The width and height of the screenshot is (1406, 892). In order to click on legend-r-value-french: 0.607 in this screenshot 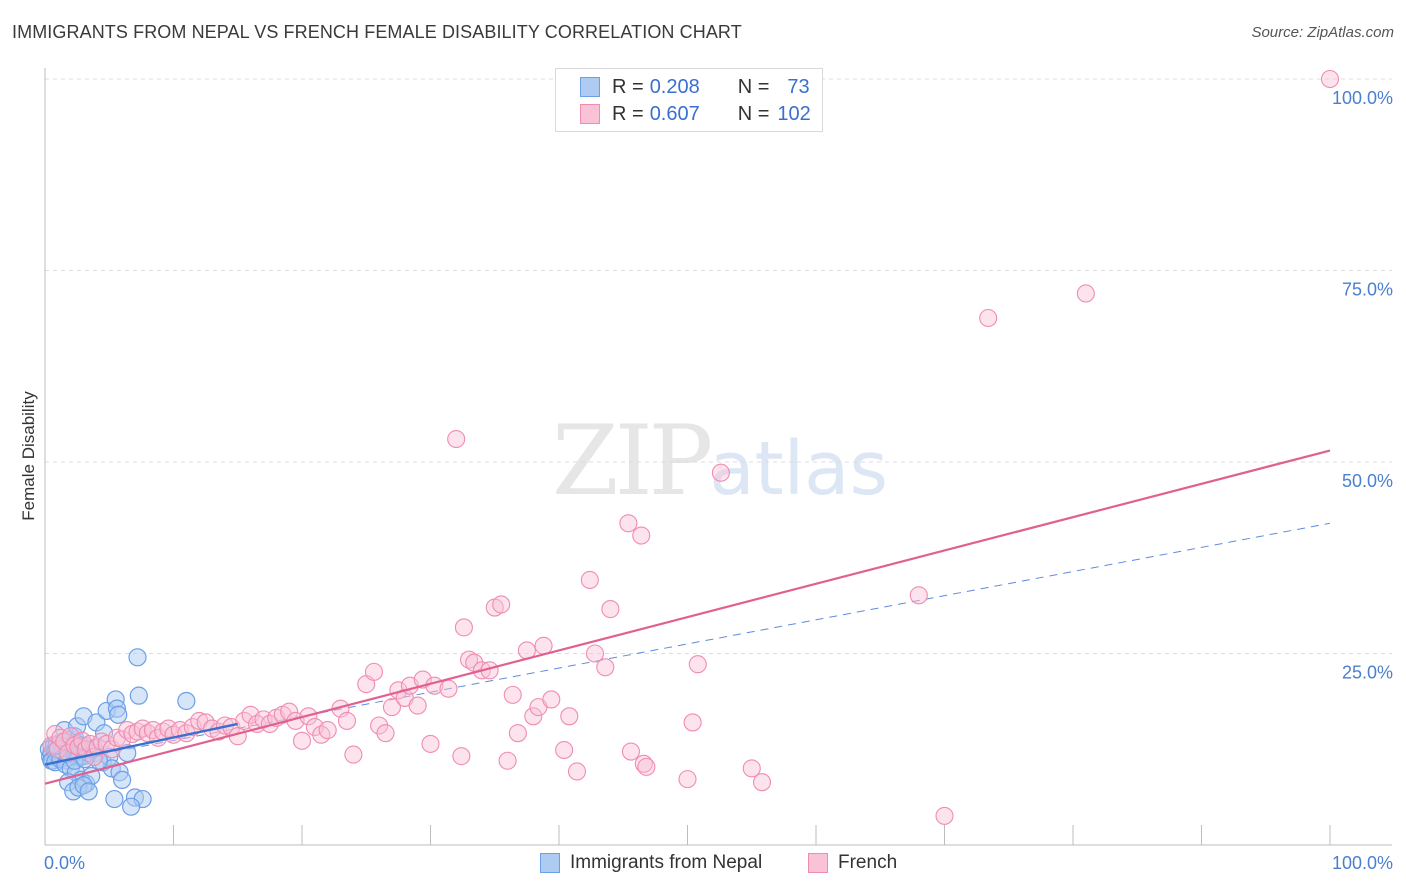, I will do `click(674, 113)`.